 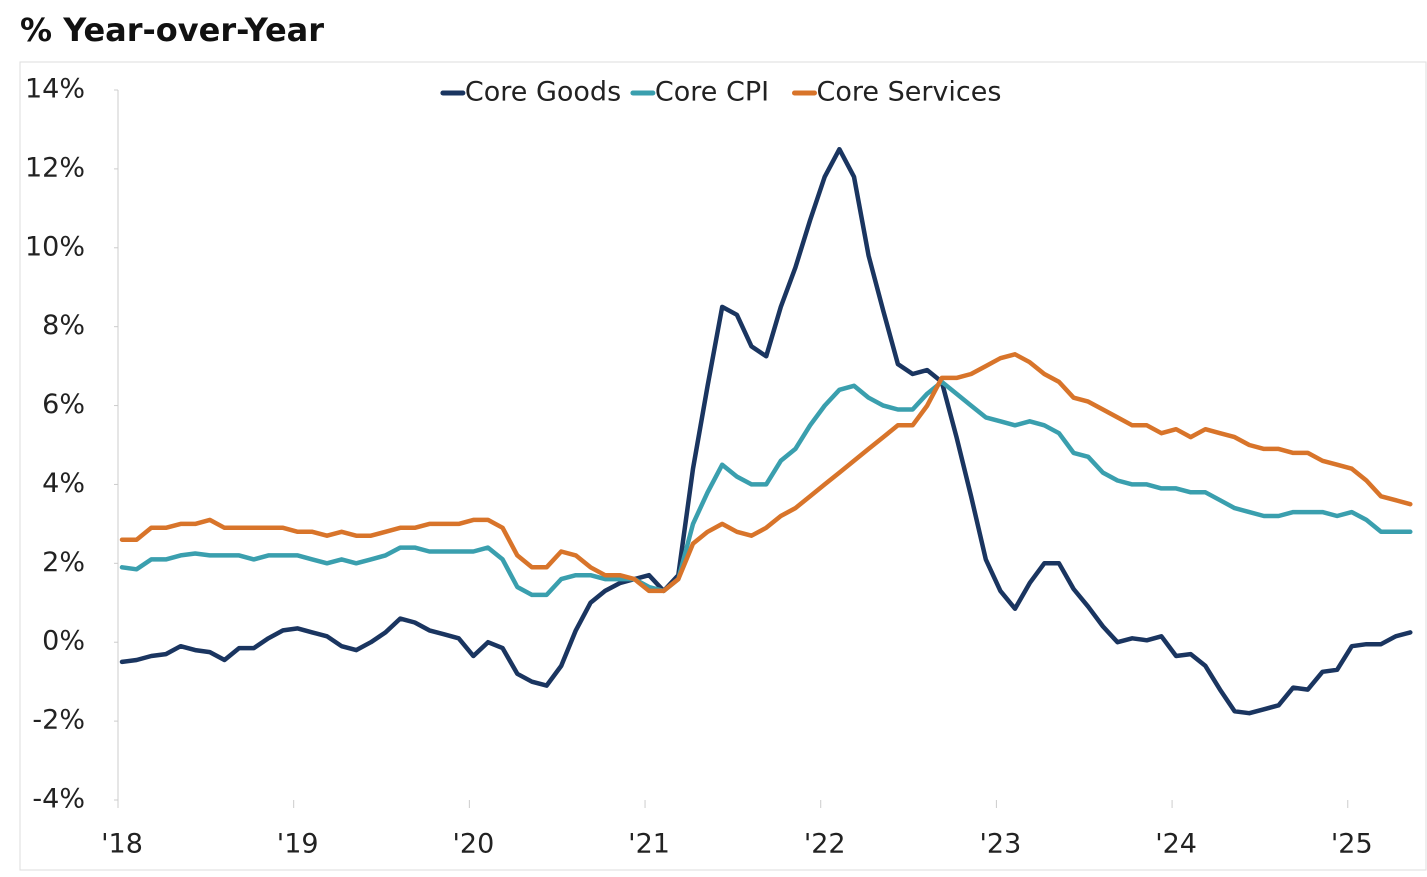 I want to click on y-tick-label: 0%, so click(x=63, y=641).